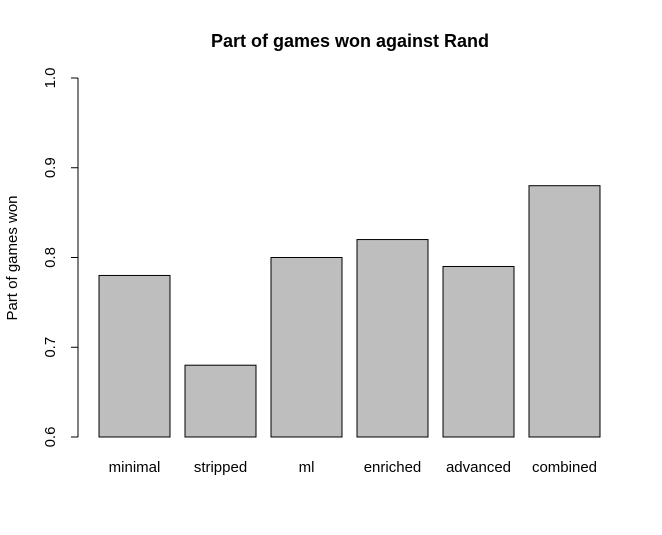  I want to click on bar-enriched, so click(392, 338).